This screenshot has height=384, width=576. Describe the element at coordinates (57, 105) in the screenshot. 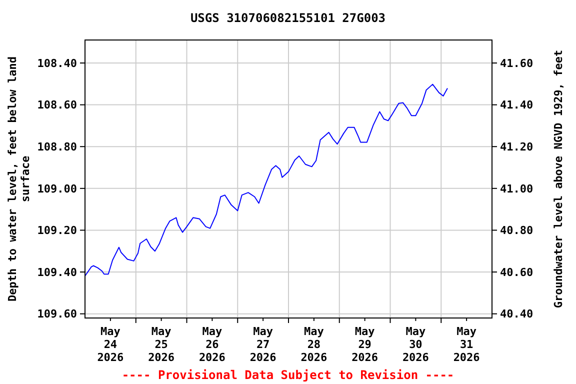

I see `y-tick-label: 108.60` at that location.